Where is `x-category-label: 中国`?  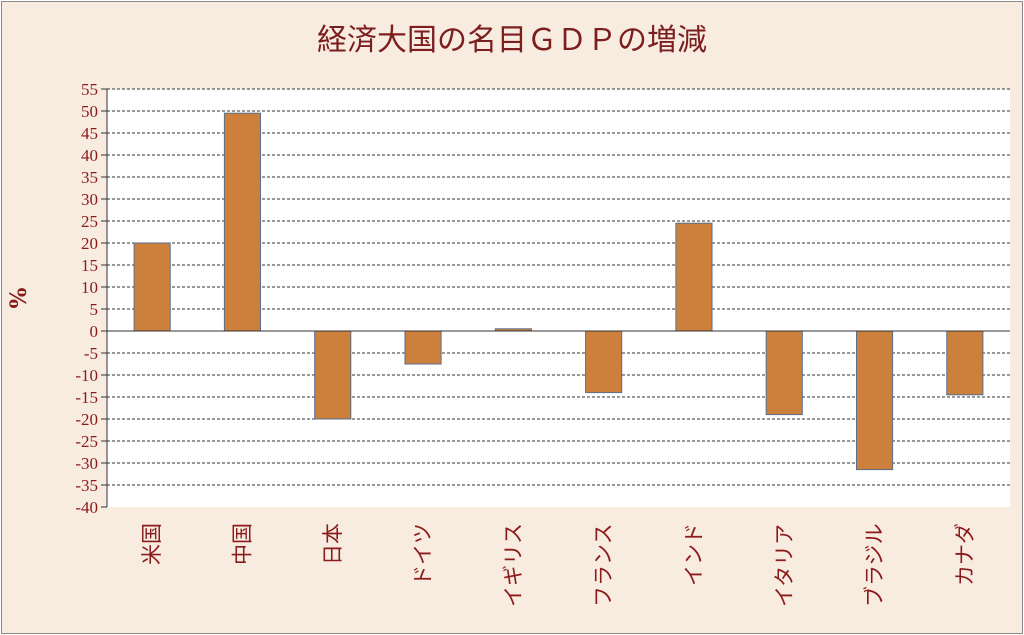 x-category-label: 中国 is located at coordinates (242, 544).